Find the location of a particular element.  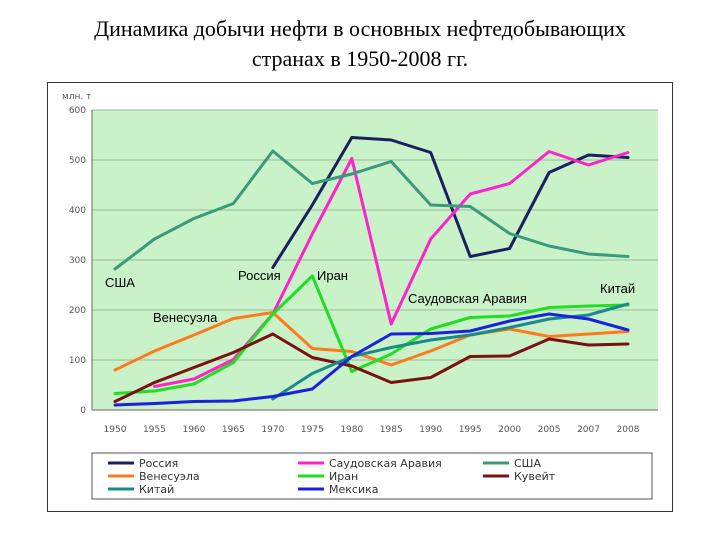

legend-box is located at coordinates (372, 476).